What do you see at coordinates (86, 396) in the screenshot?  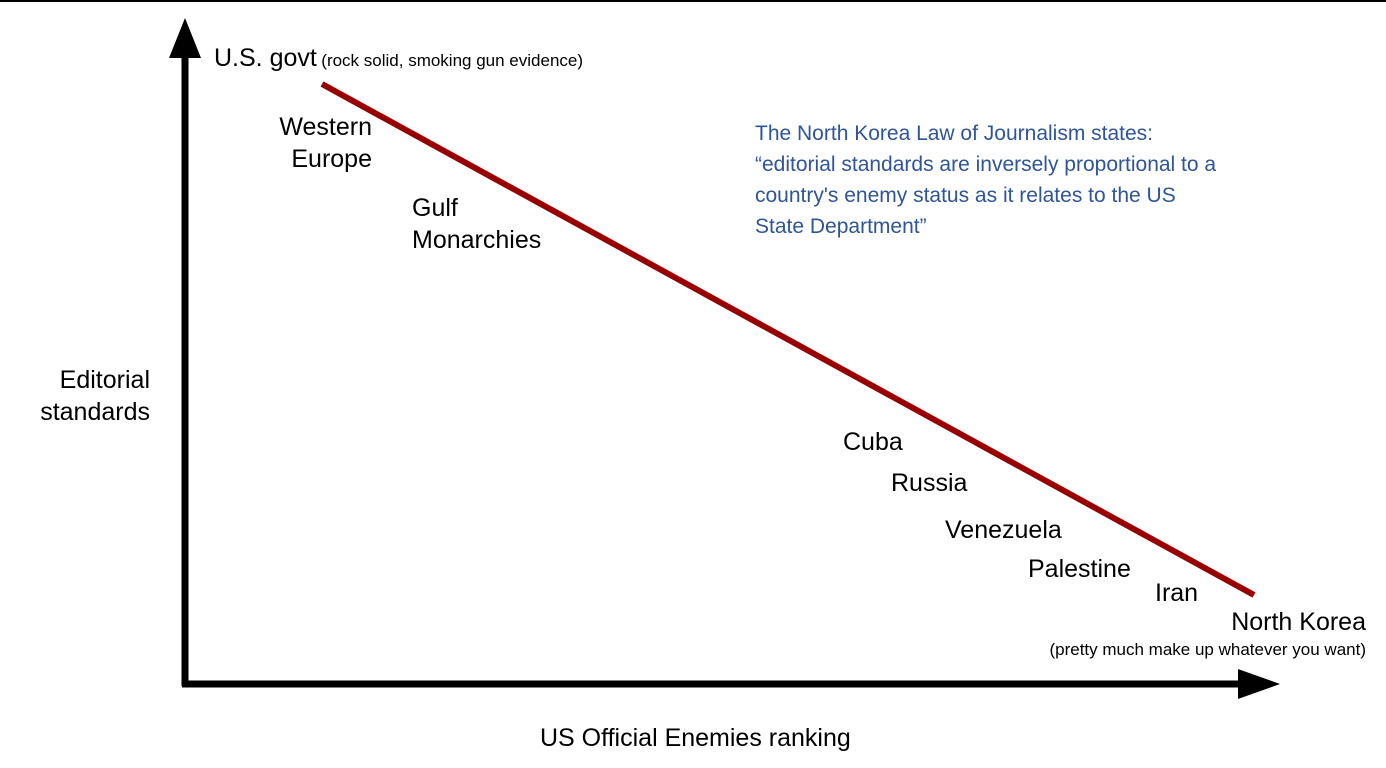 I see `y-axis-label: Editorial standards` at bounding box center [86, 396].